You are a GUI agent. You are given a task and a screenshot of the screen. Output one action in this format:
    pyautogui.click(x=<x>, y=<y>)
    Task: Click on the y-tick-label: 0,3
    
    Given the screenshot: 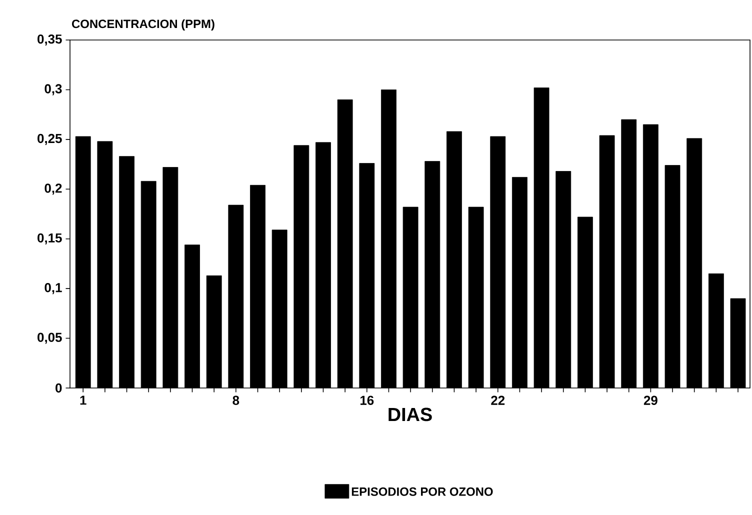 What is the action you would take?
    pyautogui.click(x=53, y=90)
    